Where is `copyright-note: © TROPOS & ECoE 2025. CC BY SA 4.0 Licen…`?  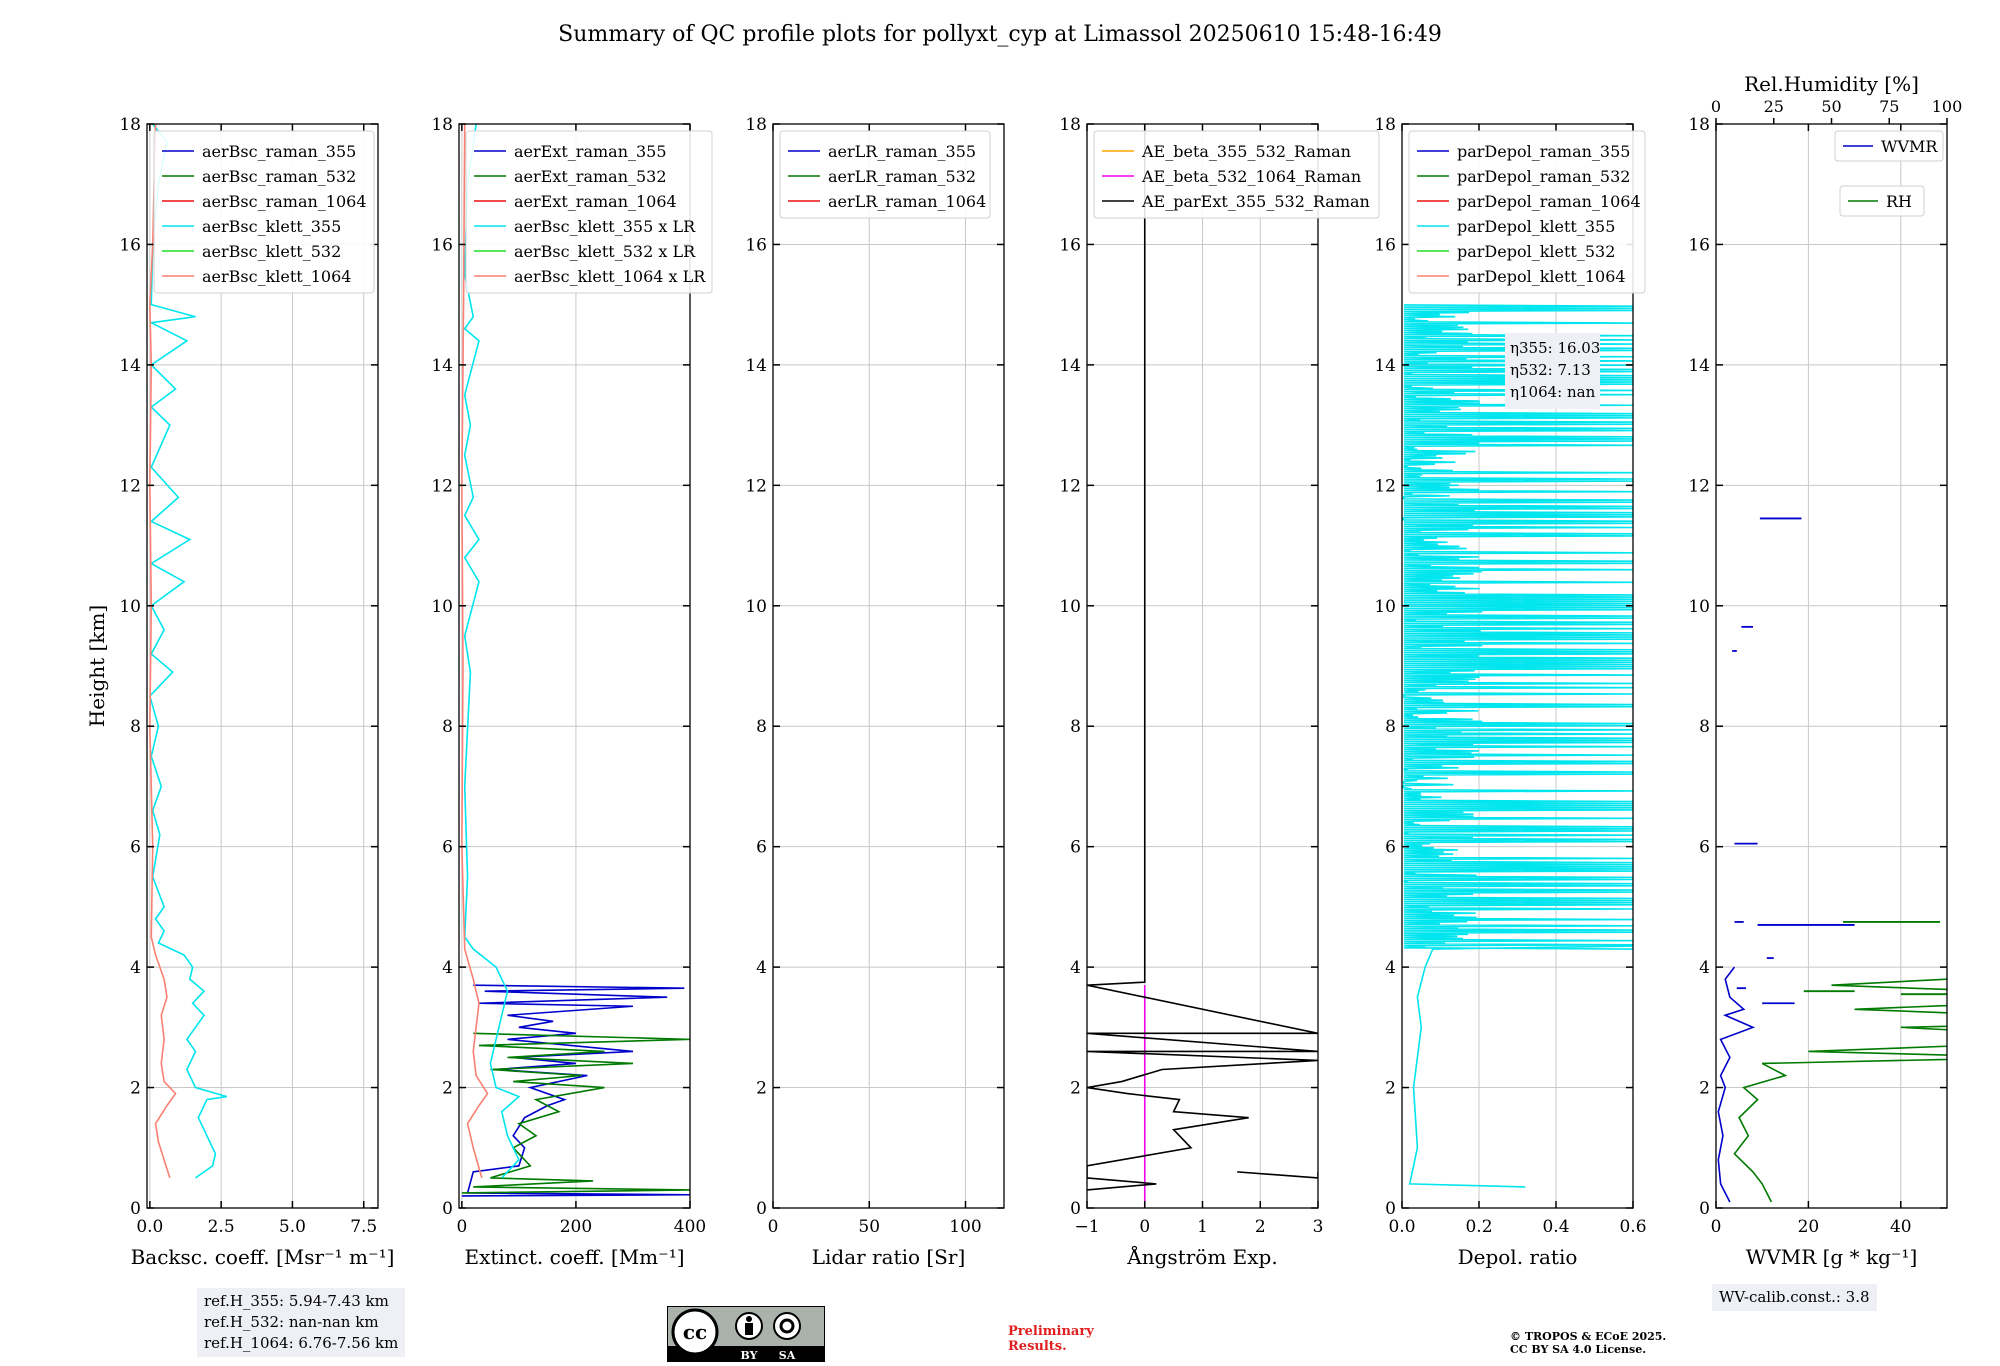 copyright-note: © TROPOS & ECoE 2025. CC BY SA 4.0 Licen… is located at coordinates (1588, 1343).